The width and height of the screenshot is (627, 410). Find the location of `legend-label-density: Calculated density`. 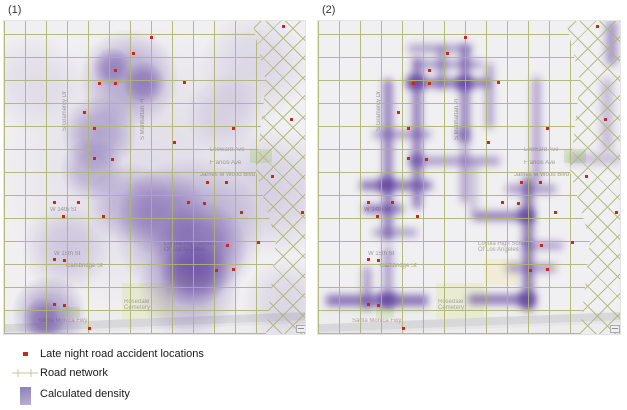

legend-label-density: Calculated density is located at coordinates (85, 394).